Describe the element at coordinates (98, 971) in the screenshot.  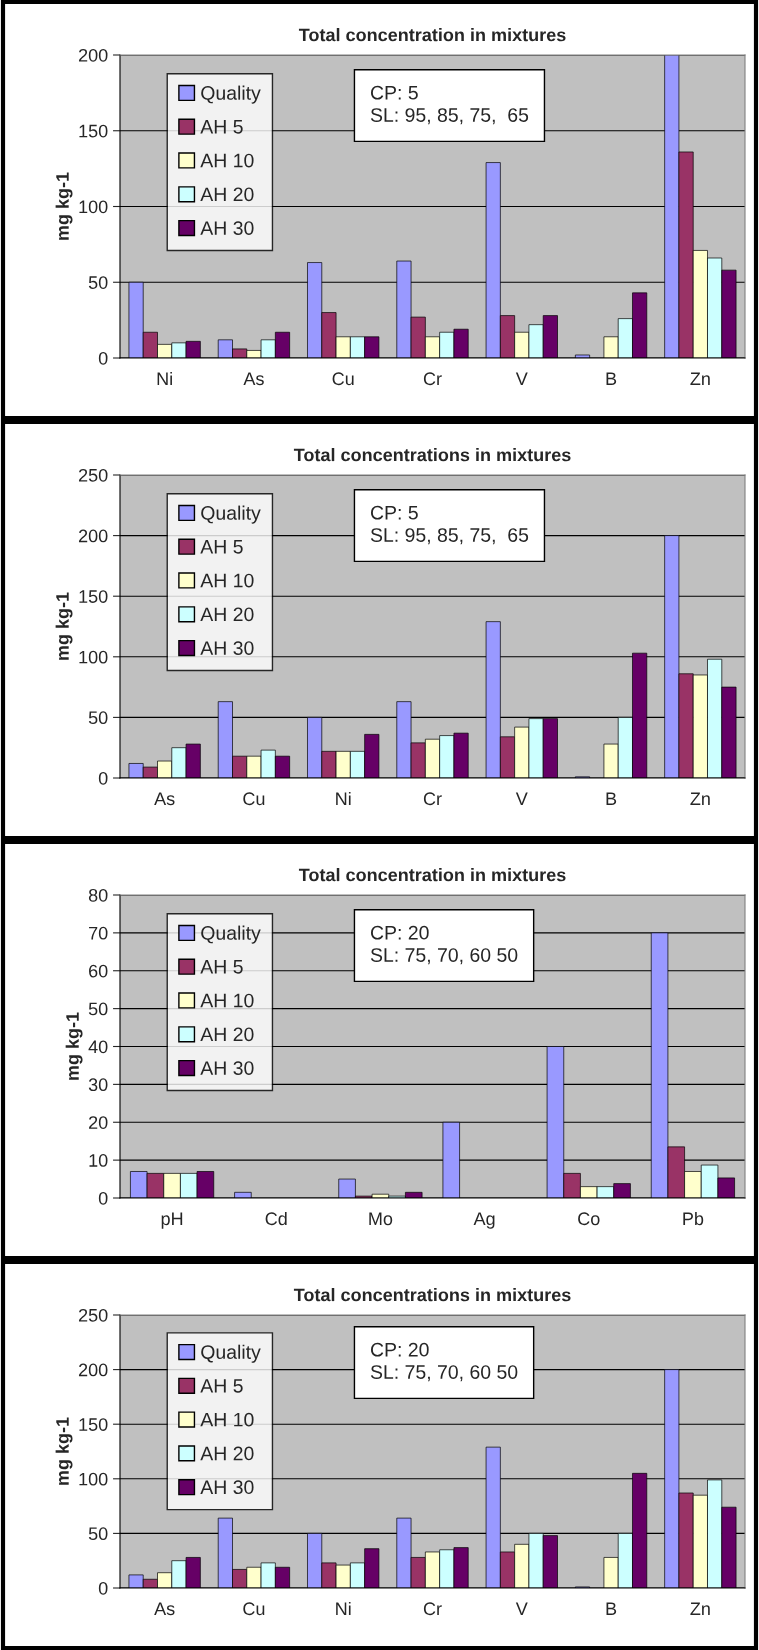
I see `y-tick-label: 60` at that location.